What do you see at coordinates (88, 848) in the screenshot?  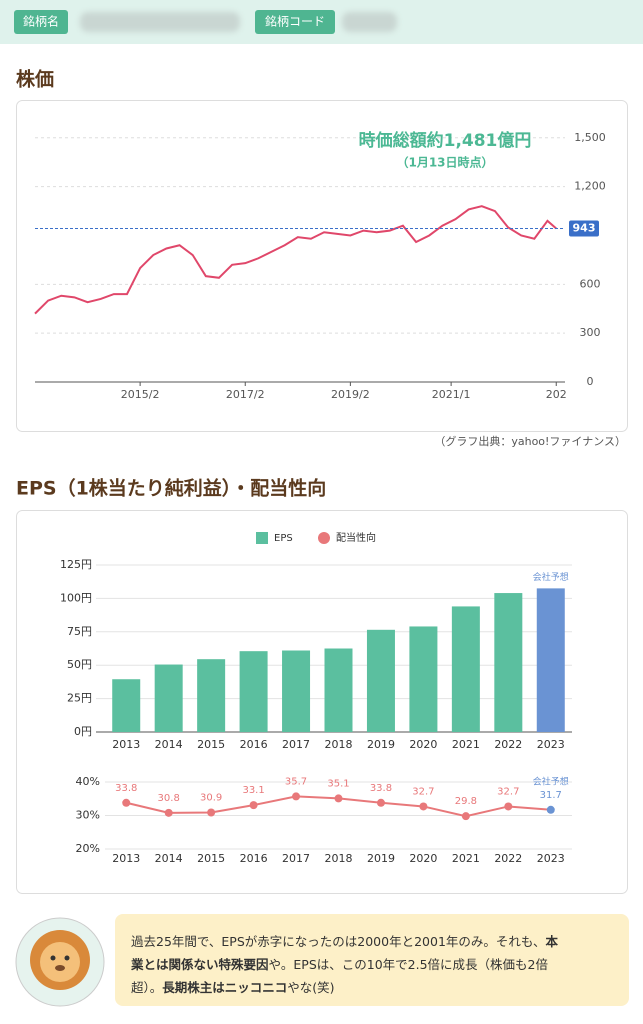 I see `y-tick-label: 20%` at bounding box center [88, 848].